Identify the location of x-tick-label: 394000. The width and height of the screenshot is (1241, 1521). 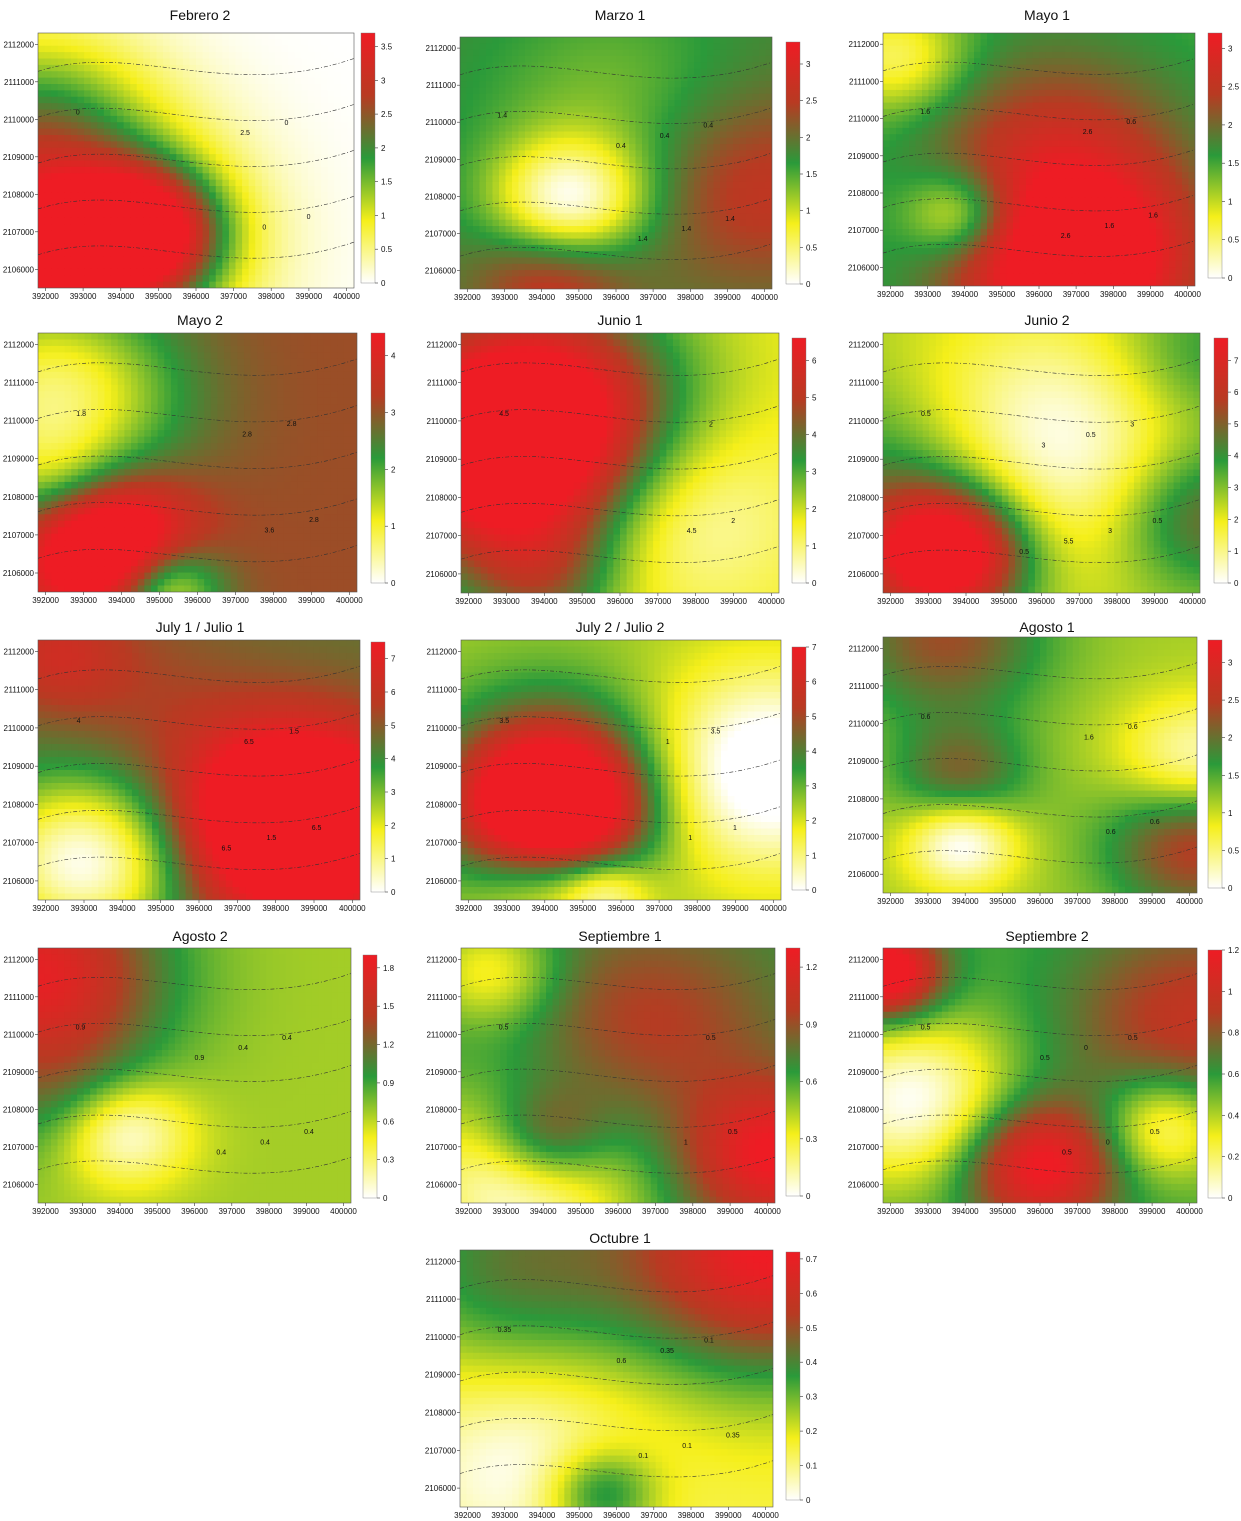
(120, 296).